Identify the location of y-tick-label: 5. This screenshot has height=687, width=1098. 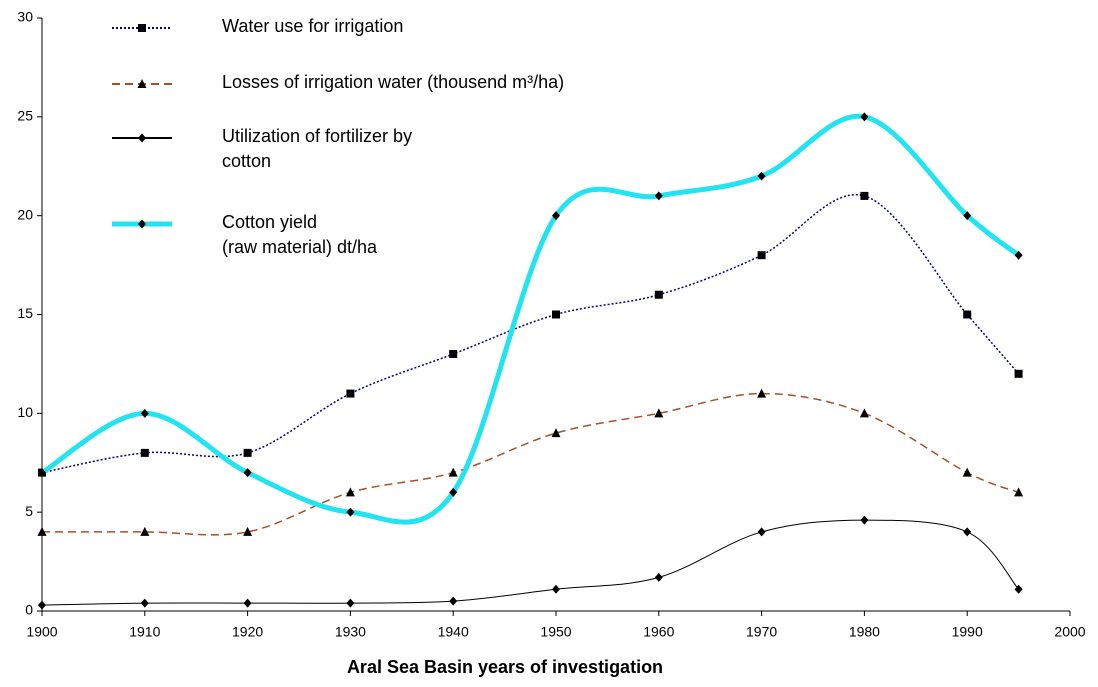
(29, 511).